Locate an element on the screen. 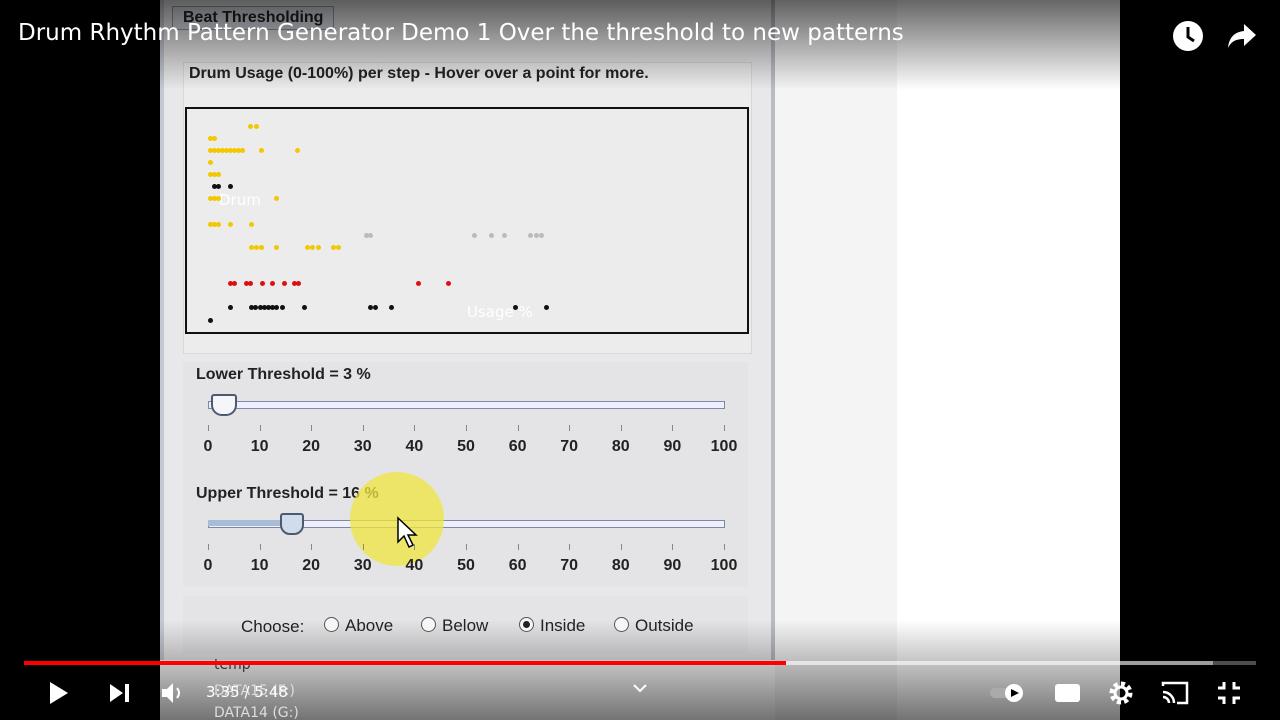  plot: Drum Usage % is located at coordinates (467, 220).